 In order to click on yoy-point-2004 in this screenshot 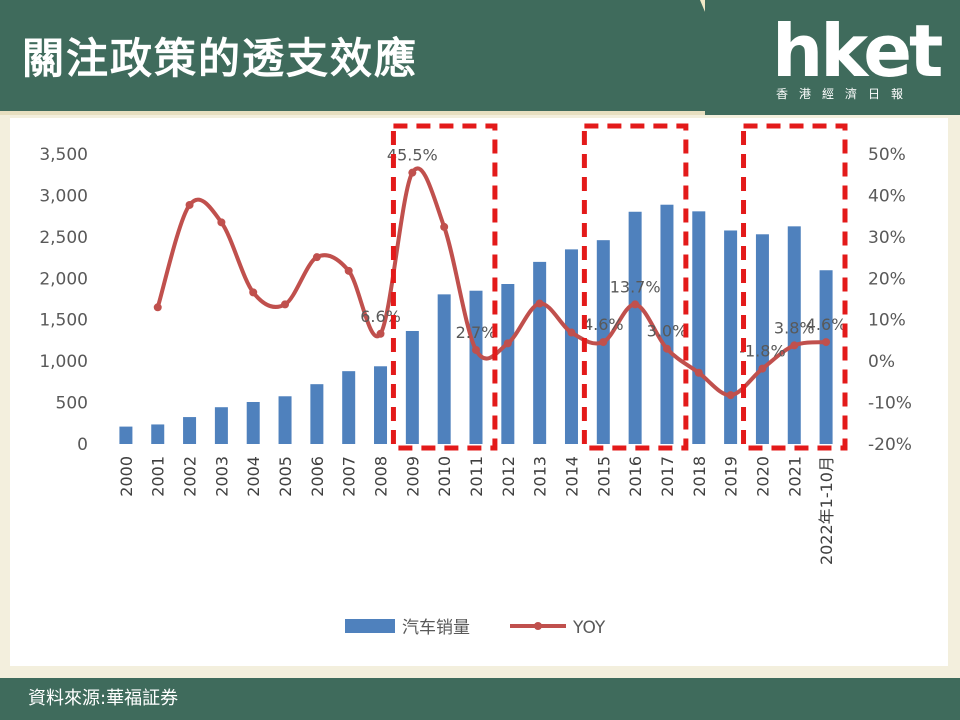, I will do `click(253, 292)`.